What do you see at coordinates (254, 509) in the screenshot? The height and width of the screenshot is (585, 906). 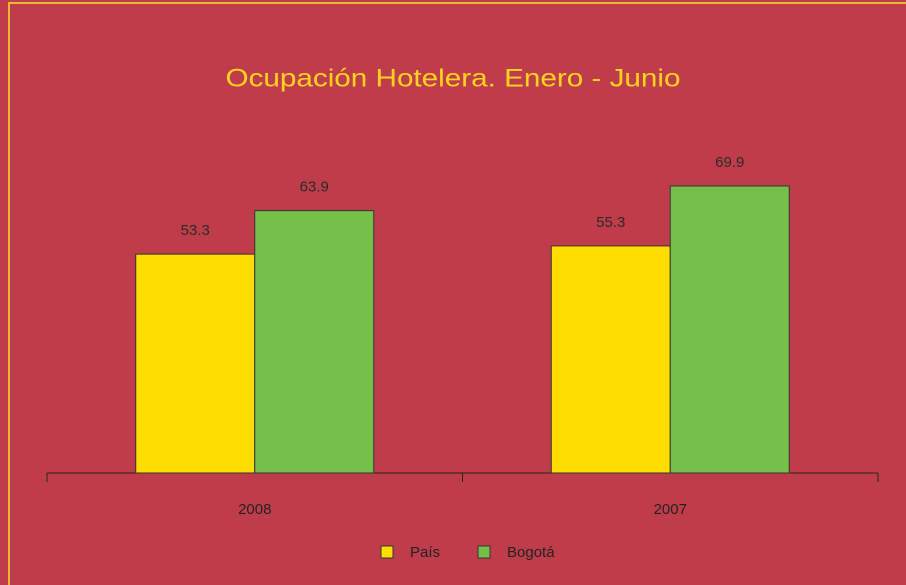 I see `x-tick-label: 2008` at bounding box center [254, 509].